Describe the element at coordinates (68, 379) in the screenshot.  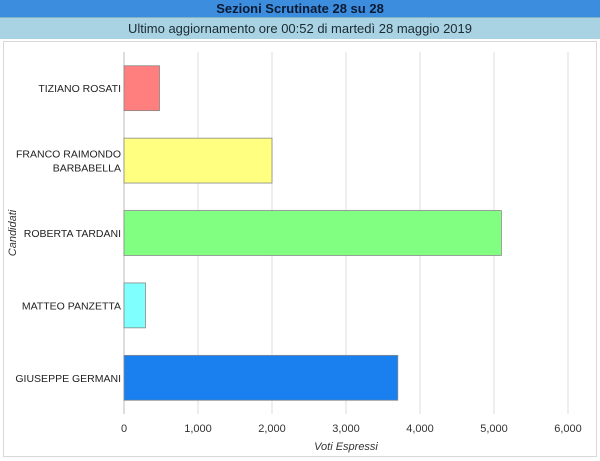
I see `category-label: GIUSEPPE GERMANI` at that location.